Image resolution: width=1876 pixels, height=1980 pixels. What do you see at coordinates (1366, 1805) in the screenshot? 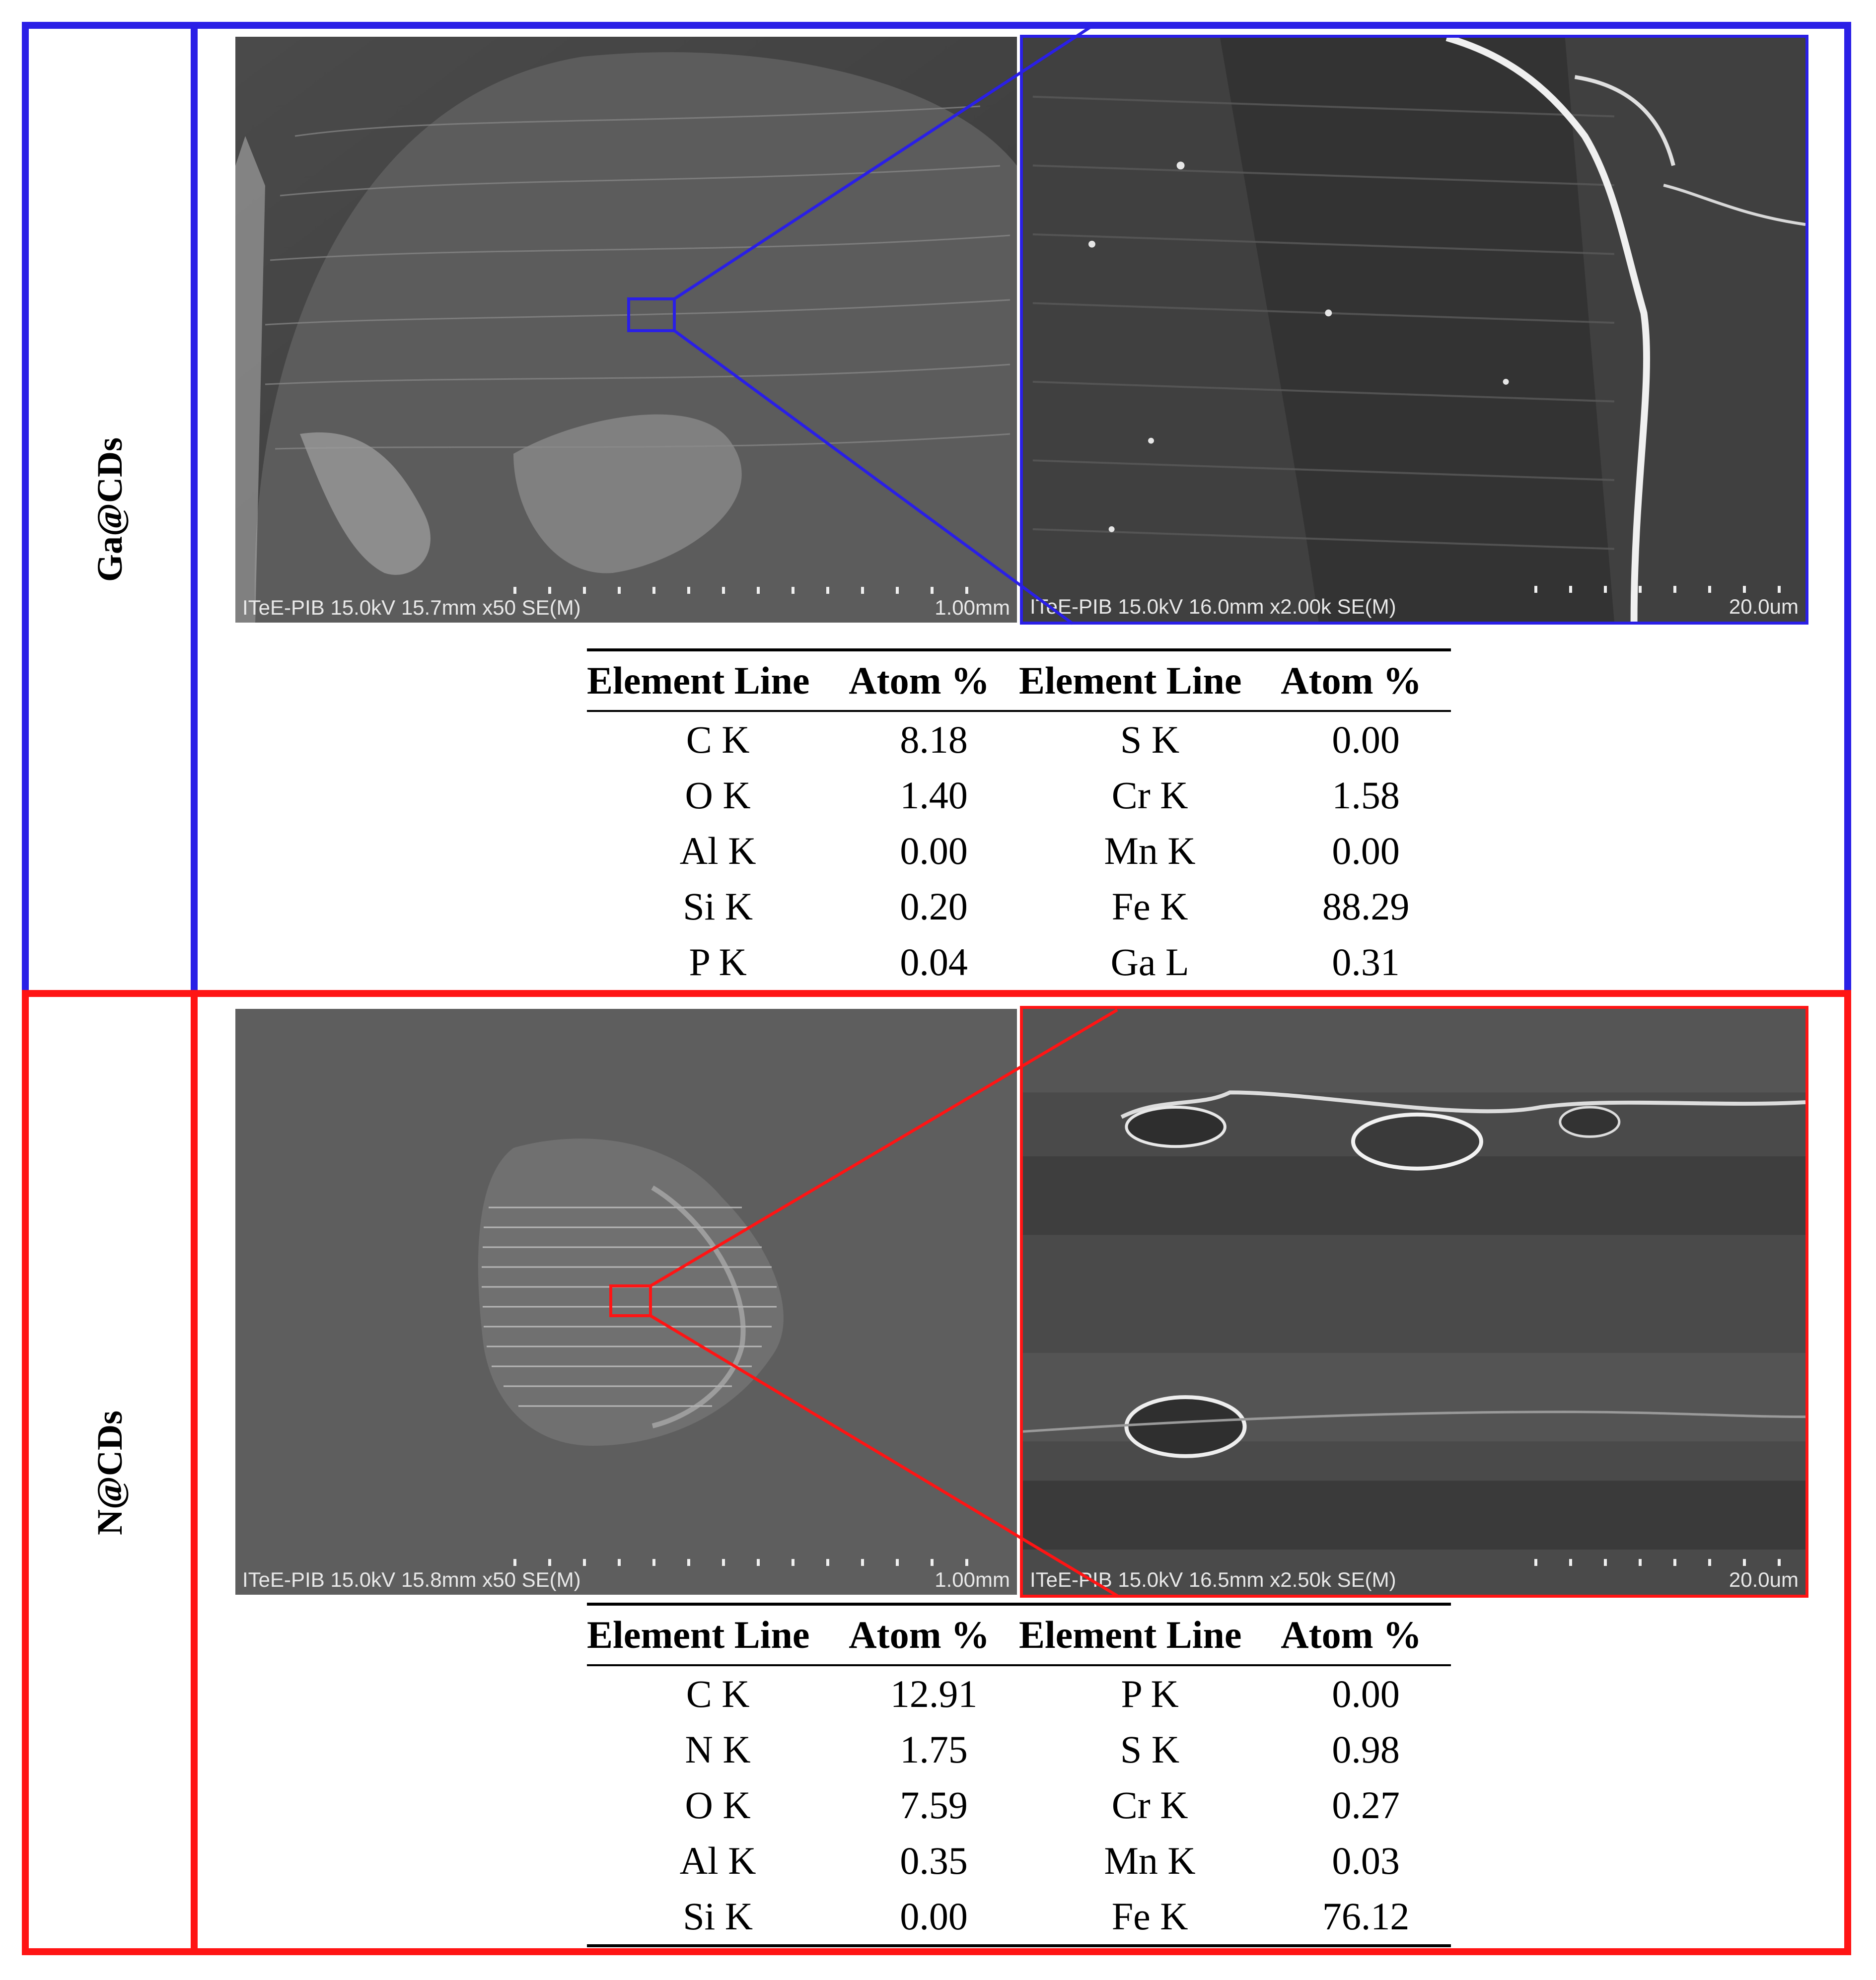
I see `table-cell: 0.27` at bounding box center [1366, 1805].